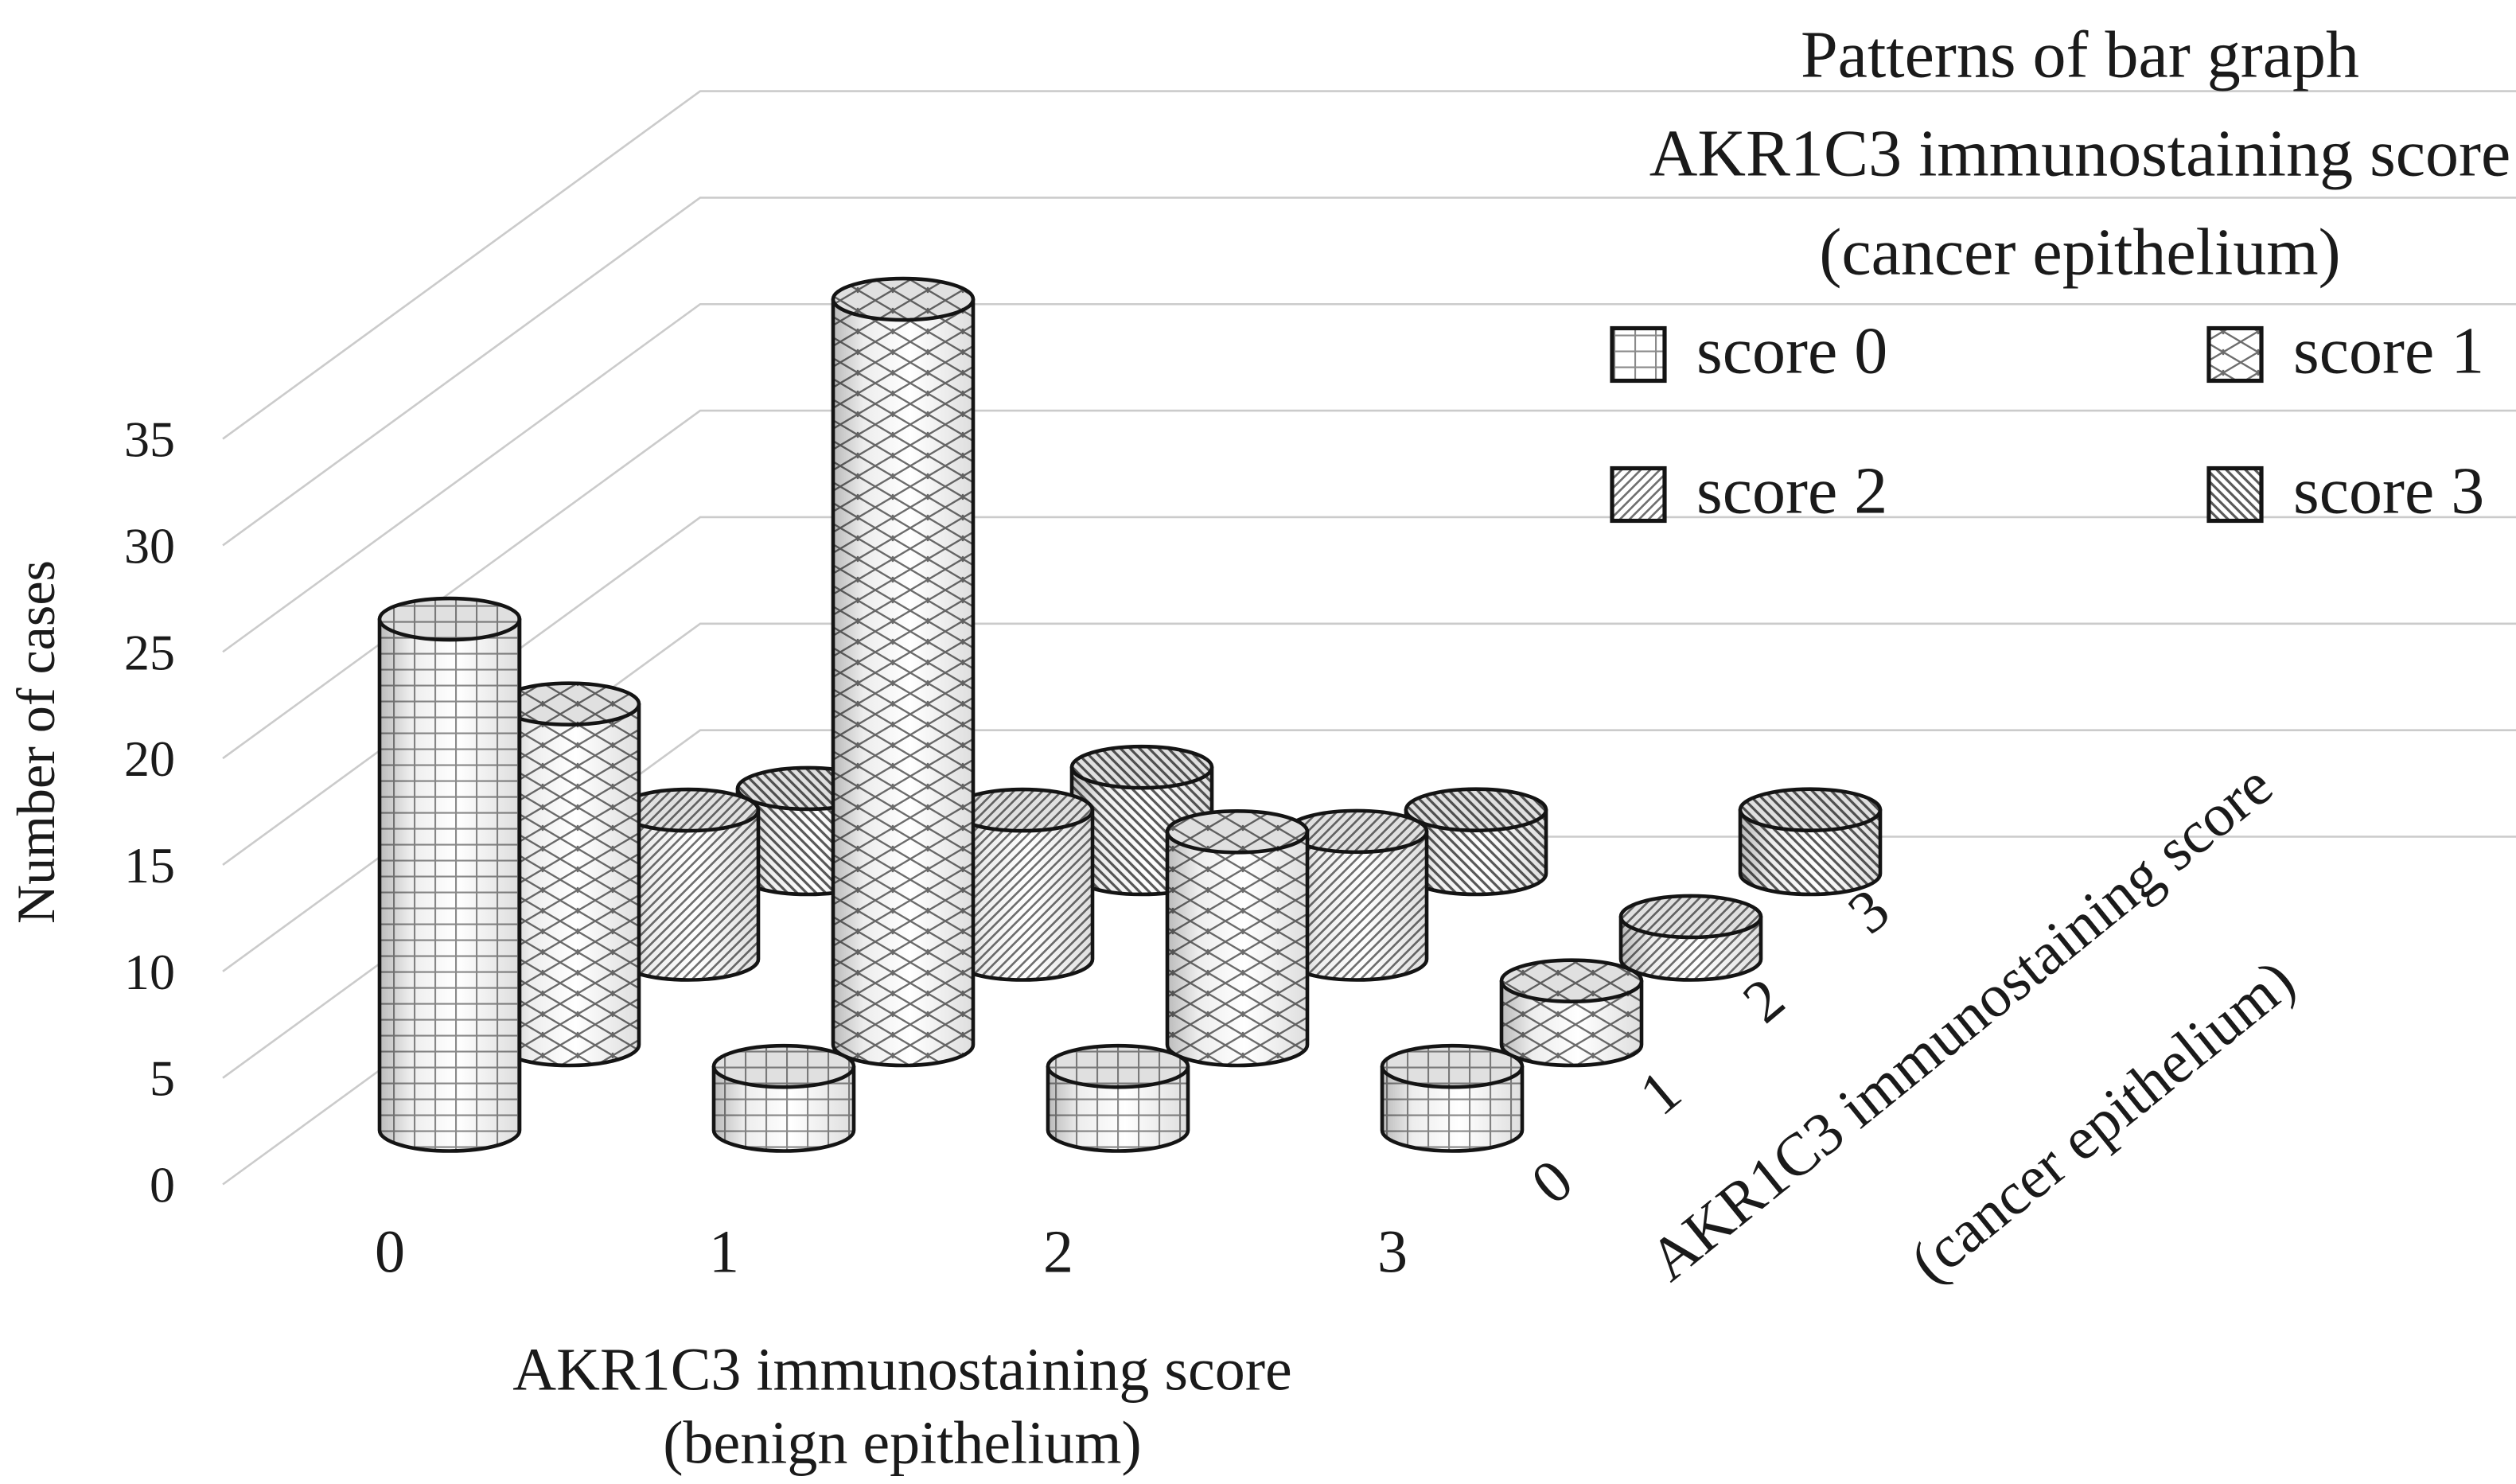 This screenshot has height=1484, width=2516. I want to click on y-tick-label-25: 25, so click(149, 652).